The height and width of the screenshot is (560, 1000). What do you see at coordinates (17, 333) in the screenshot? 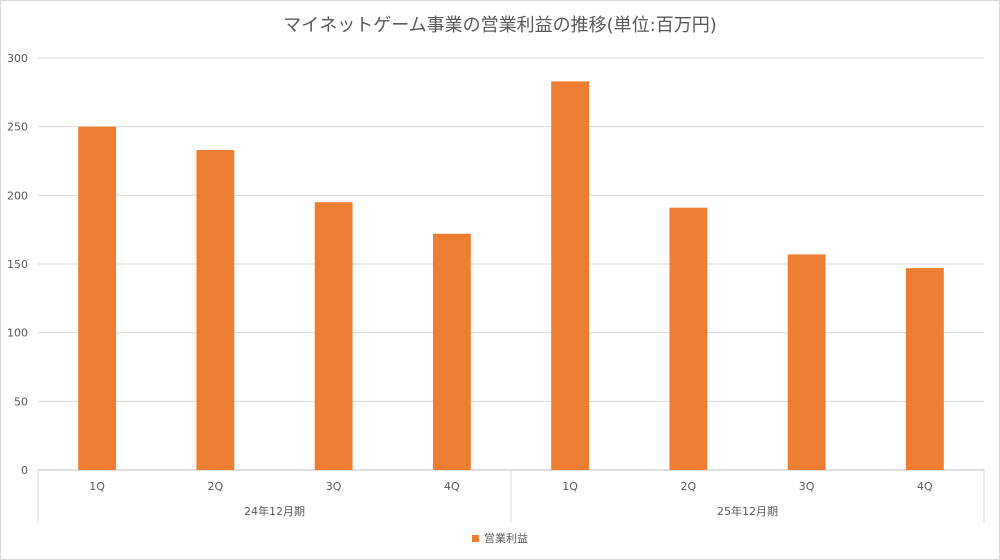
I see `y-tick-label: 100` at bounding box center [17, 333].